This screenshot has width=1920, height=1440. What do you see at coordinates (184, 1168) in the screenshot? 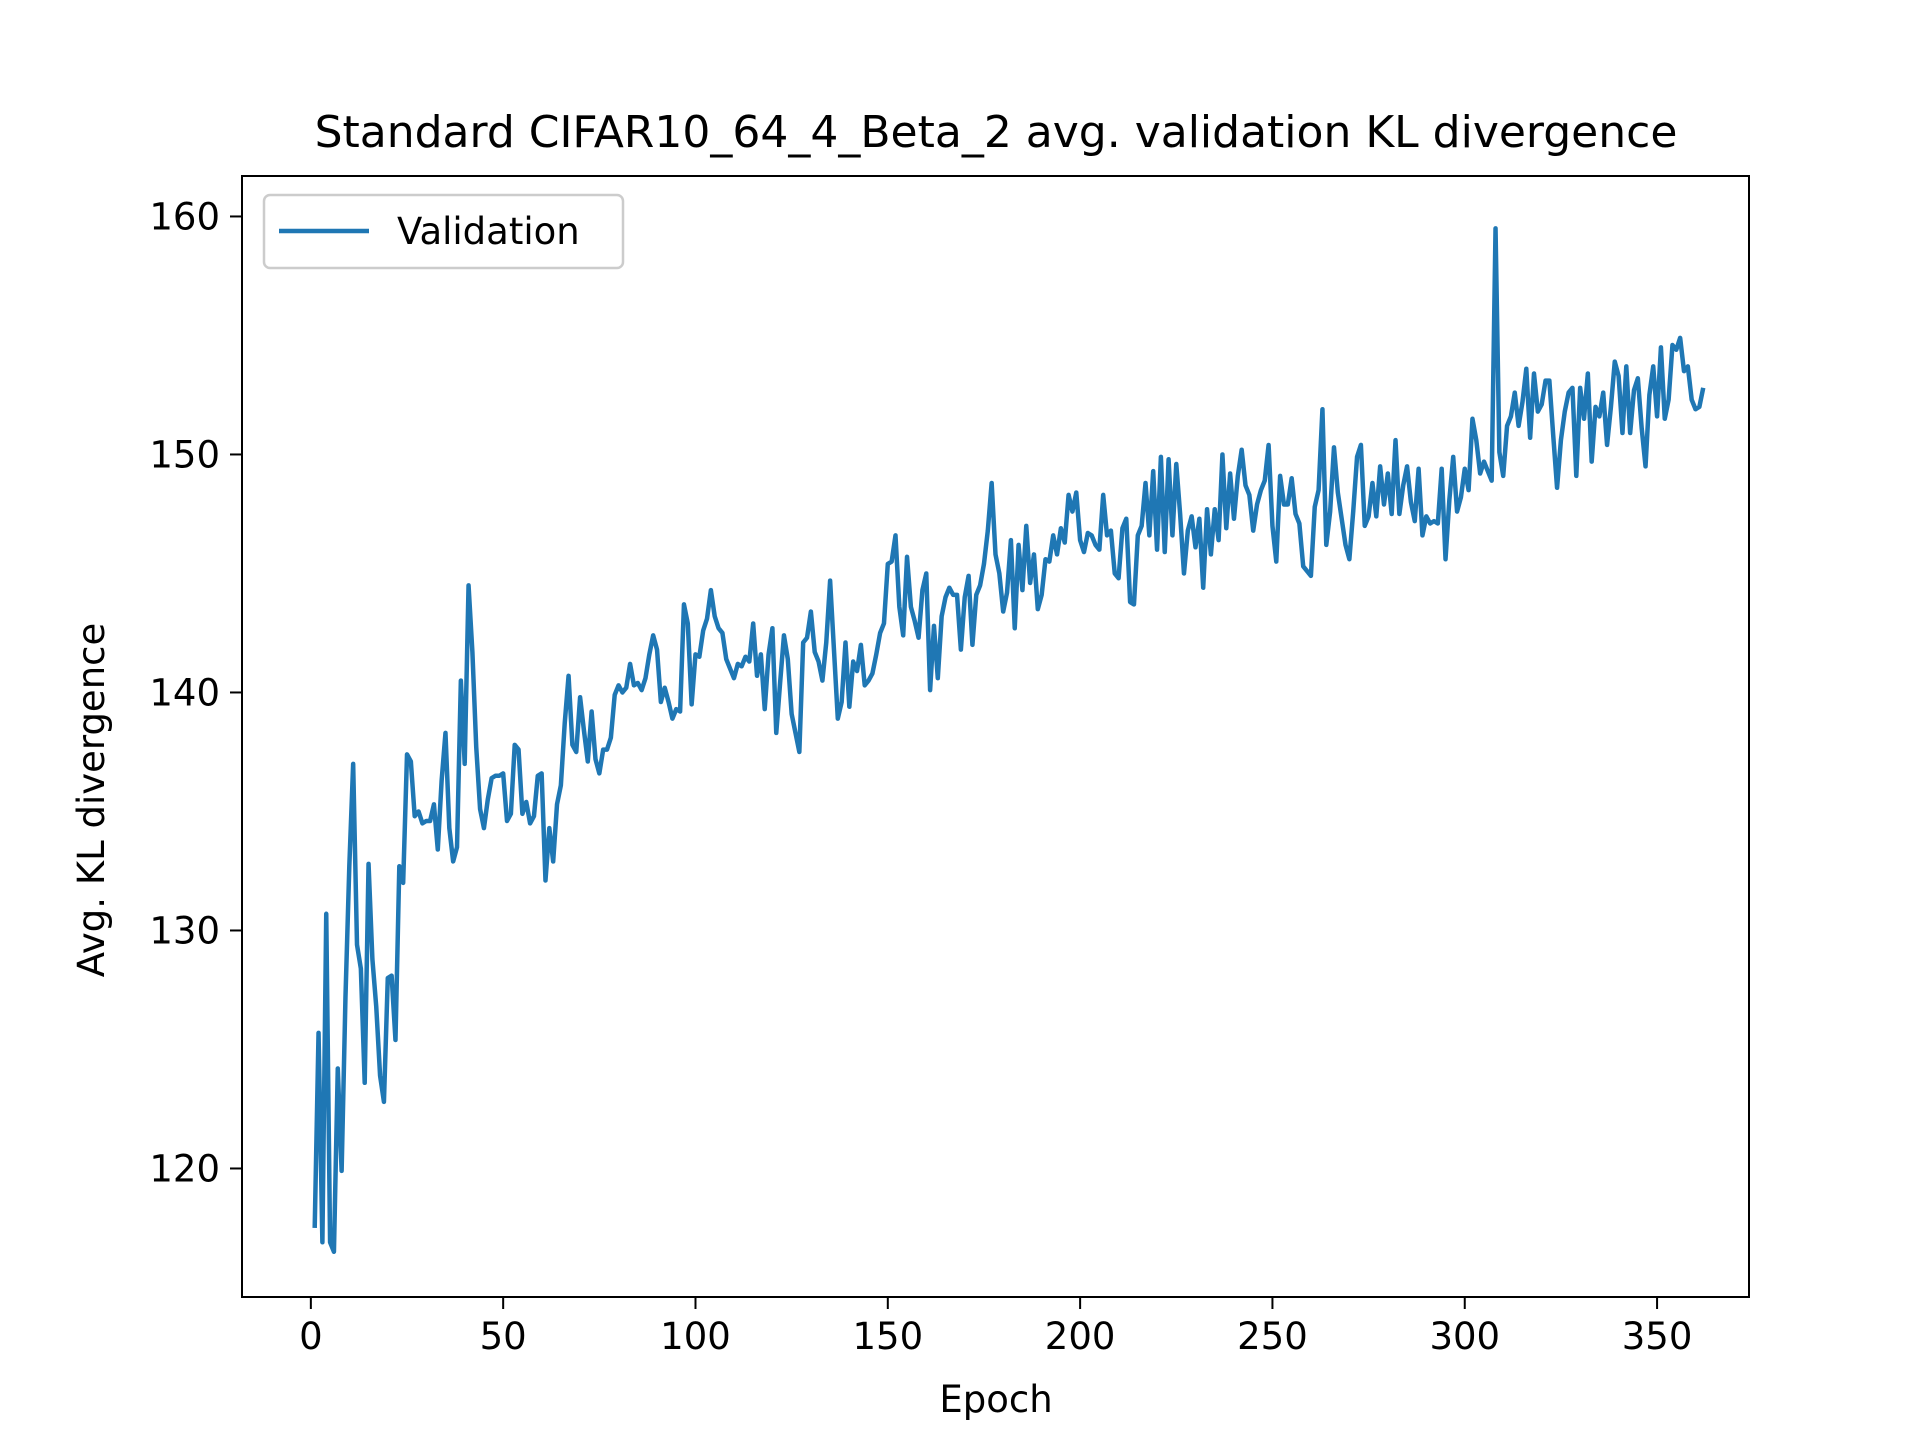
I see `y-tick-label: 120` at bounding box center [184, 1168].